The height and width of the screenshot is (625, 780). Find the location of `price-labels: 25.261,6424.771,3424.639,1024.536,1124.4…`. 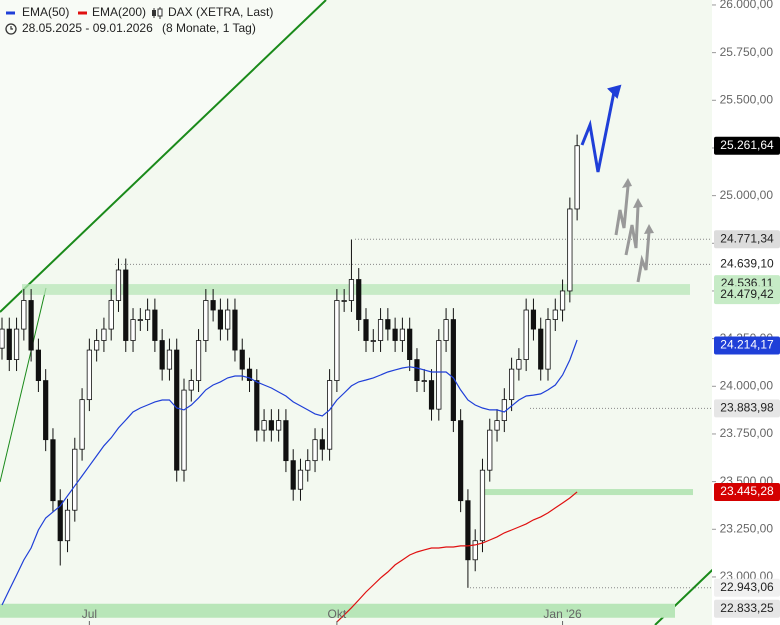

price-labels: 25.261,6424.771,3424.639,1024.536,1124.4… is located at coordinates (747, 377).